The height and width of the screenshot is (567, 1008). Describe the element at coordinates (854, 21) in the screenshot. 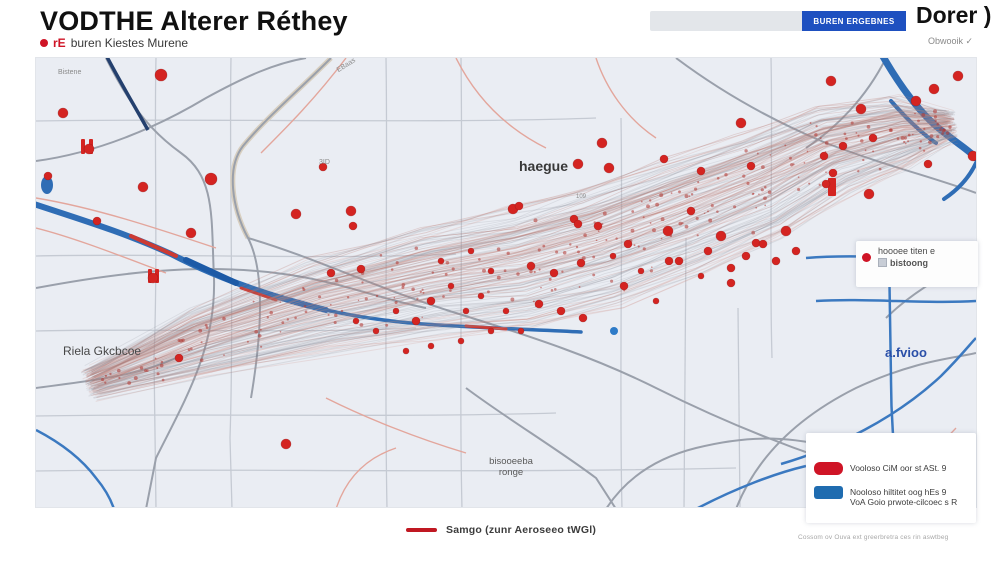

I see `search-button: BUREN ERGEBNES` at that location.